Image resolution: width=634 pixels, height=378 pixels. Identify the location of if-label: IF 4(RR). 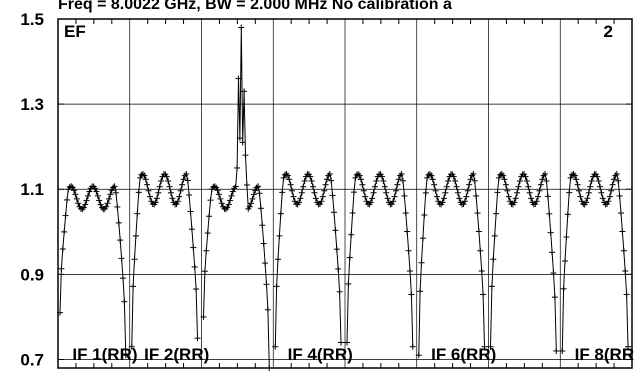
(320, 354).